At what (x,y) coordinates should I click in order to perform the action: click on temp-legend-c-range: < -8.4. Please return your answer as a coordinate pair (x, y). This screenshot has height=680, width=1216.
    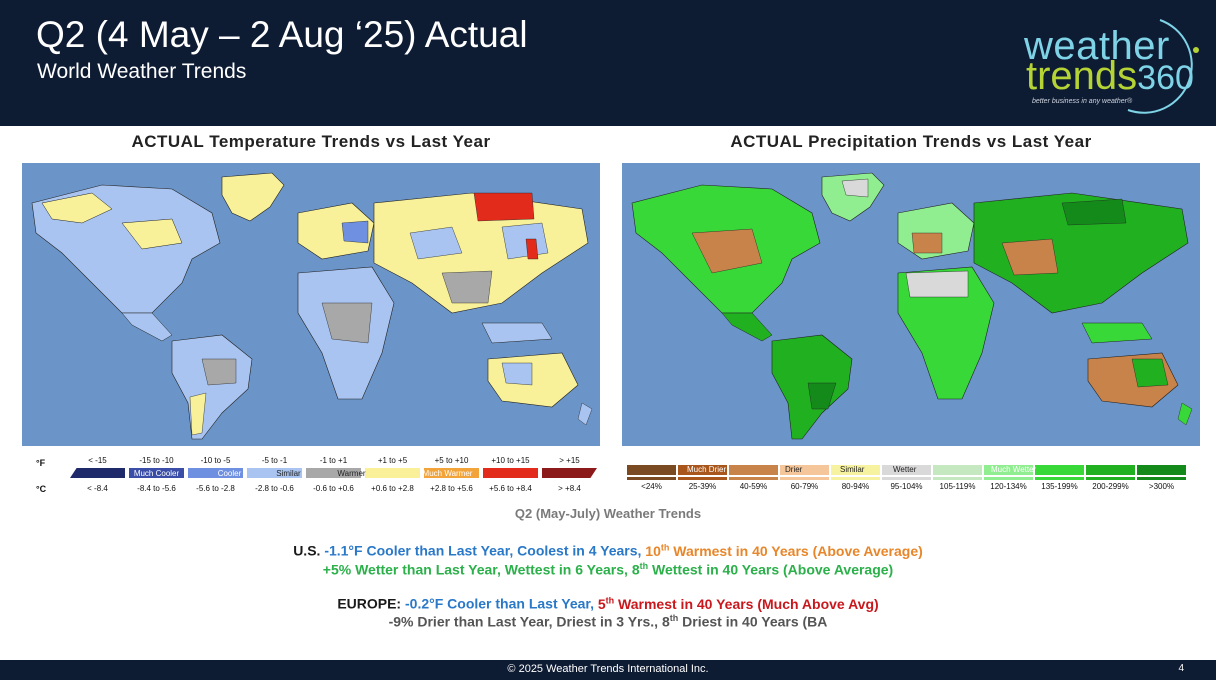
    Looking at the image, I should click on (97, 488).